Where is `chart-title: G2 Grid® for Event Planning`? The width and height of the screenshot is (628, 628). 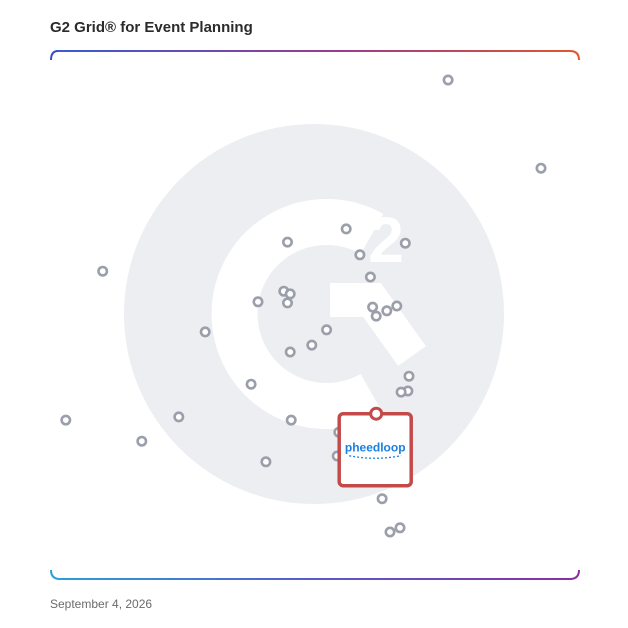
chart-title: G2 Grid® for Event Planning is located at coordinates (151, 27).